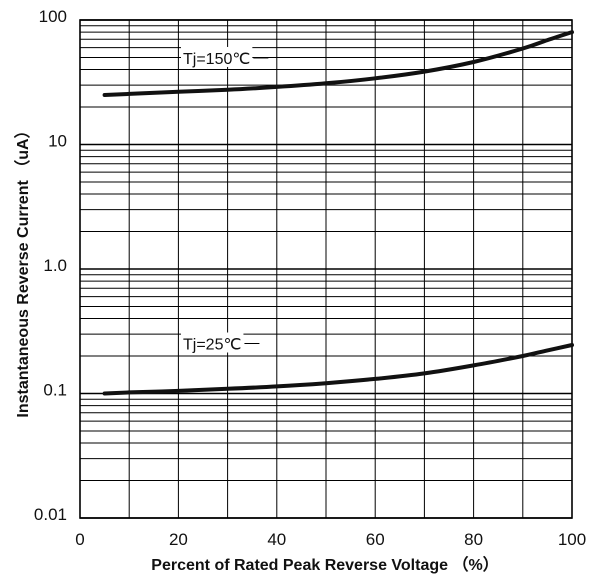 The width and height of the screenshot is (598, 578). What do you see at coordinates (178, 539) in the screenshot?
I see `x-tick-label: 20` at bounding box center [178, 539].